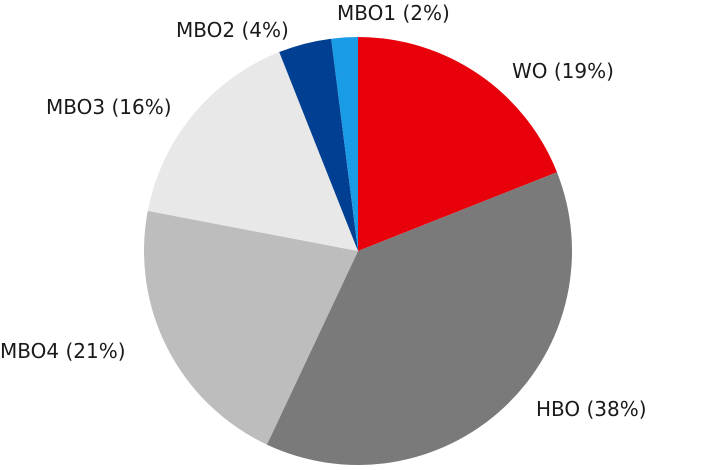 This screenshot has height=470, width=706. I want to click on pie-slice-wo, so click(457, 144).